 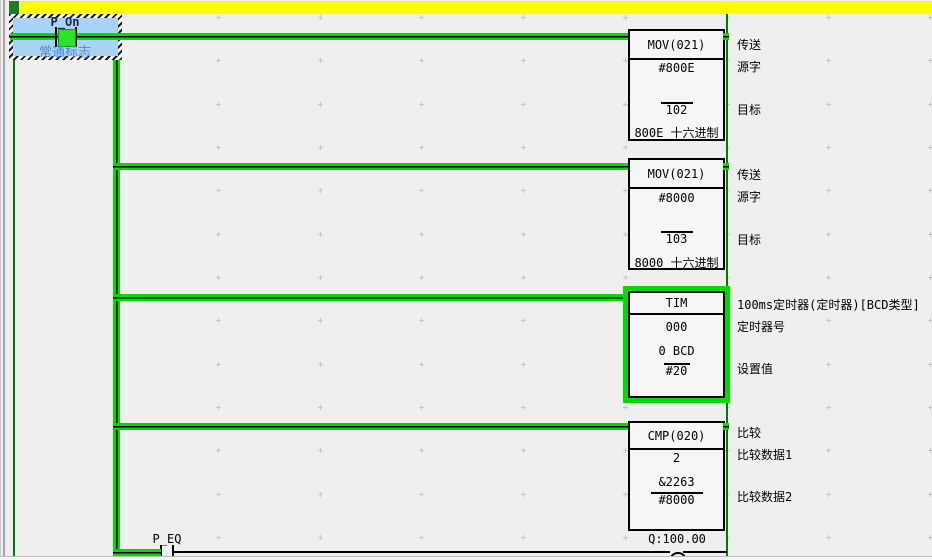 I want to click on left-bus-bar, so click(x=14, y=285).